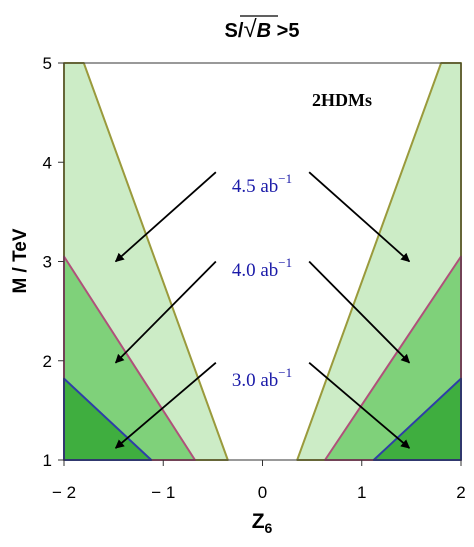  Describe the element at coordinates (20, 260) in the screenshot. I see `y-axis-label: M / TeV` at that location.